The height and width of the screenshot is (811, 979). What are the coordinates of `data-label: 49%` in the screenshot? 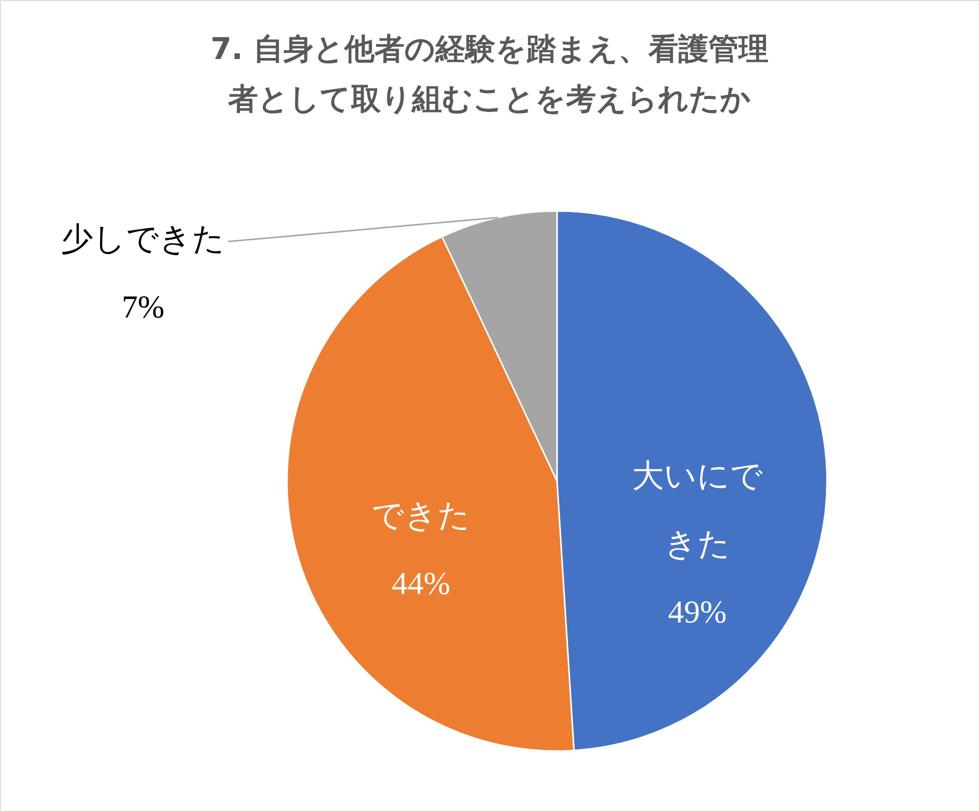 It's located at (697, 612).